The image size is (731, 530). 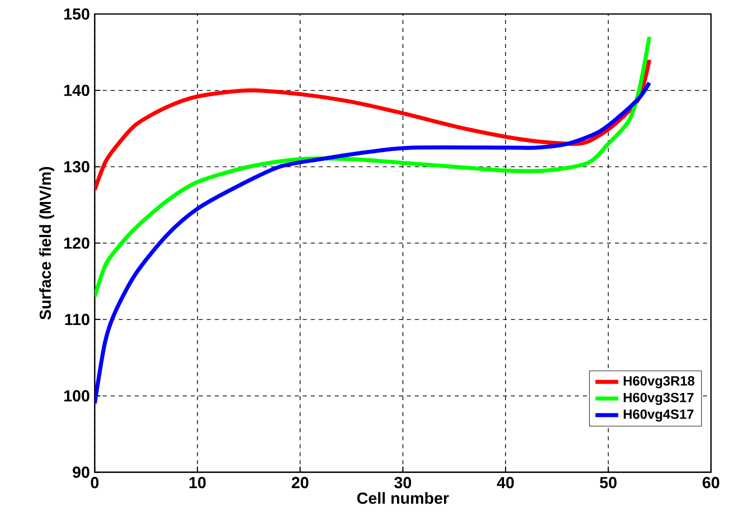 What do you see at coordinates (505, 482) in the screenshot?
I see `x-tick-label: 40` at bounding box center [505, 482].